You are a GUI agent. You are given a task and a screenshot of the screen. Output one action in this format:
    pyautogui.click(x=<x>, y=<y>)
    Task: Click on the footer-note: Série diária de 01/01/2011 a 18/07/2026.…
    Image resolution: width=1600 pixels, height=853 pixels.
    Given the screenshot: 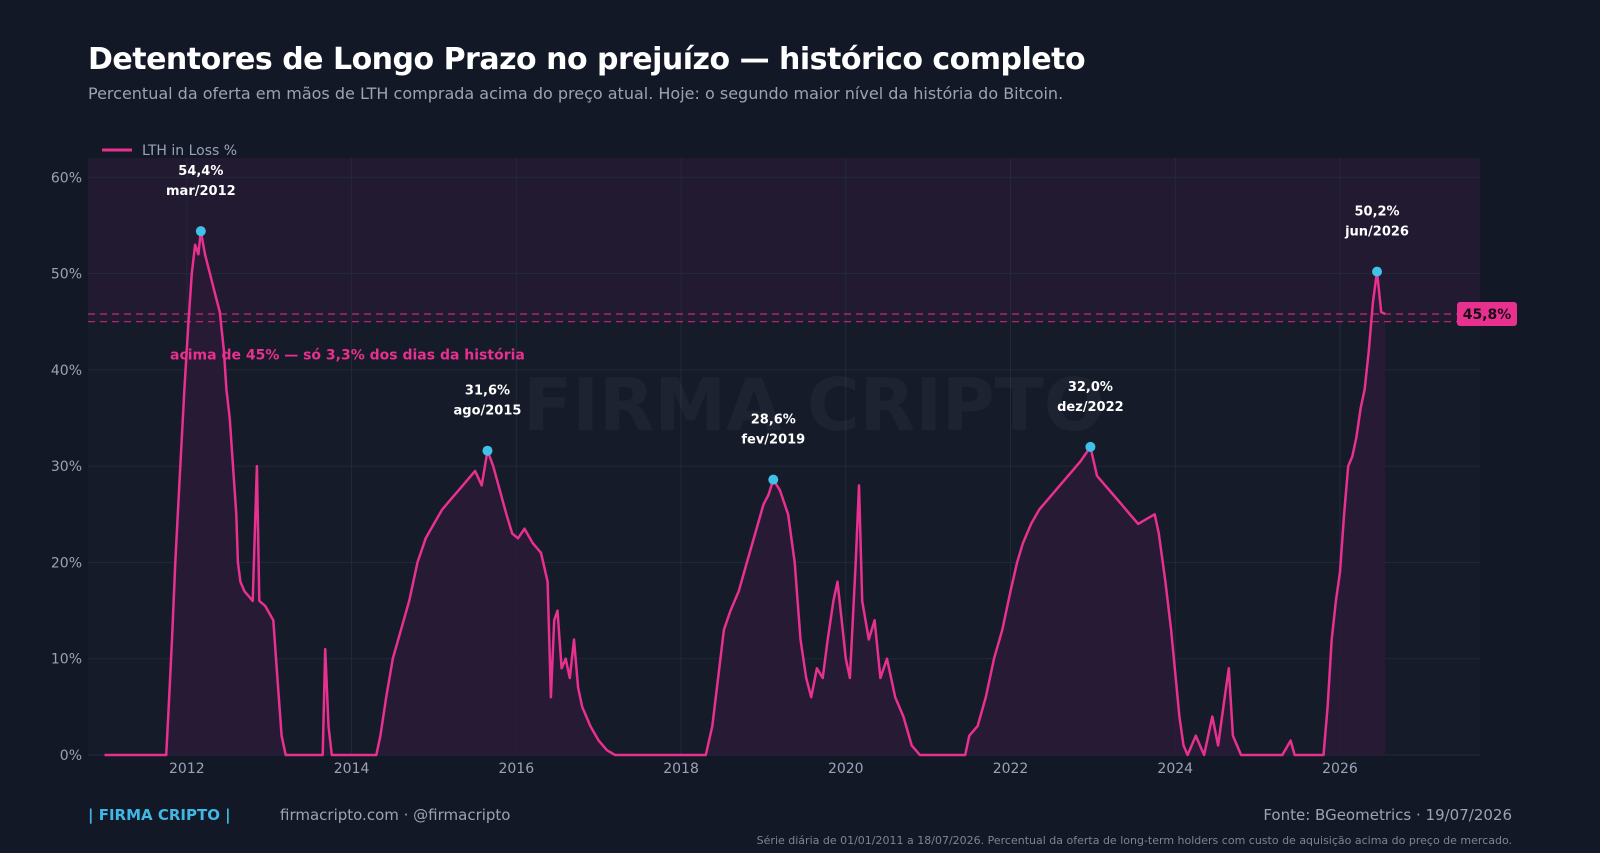 What is the action you would take?
    pyautogui.click(x=1134, y=840)
    